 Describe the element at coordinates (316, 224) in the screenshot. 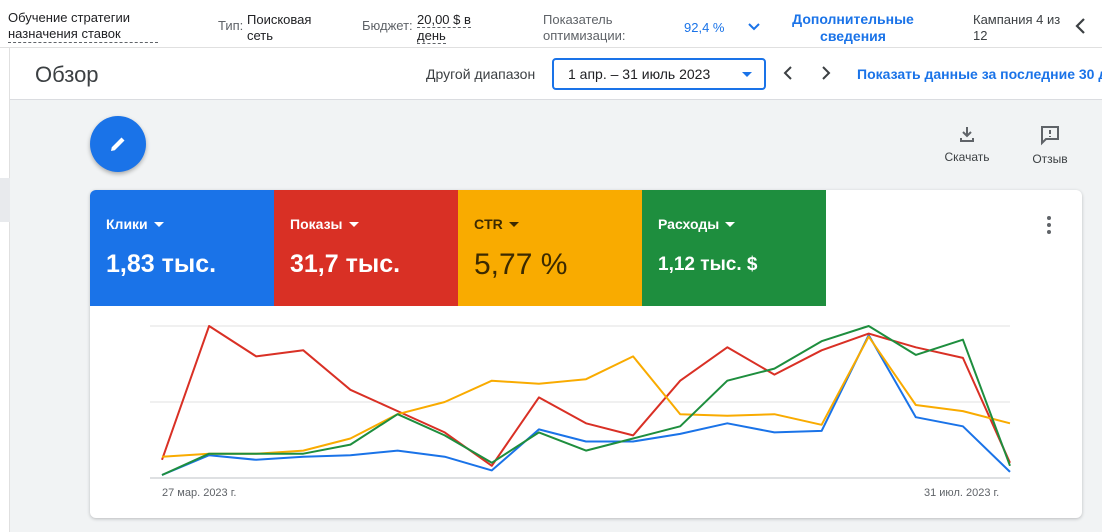

I see `metric-label-text: Показы` at that location.